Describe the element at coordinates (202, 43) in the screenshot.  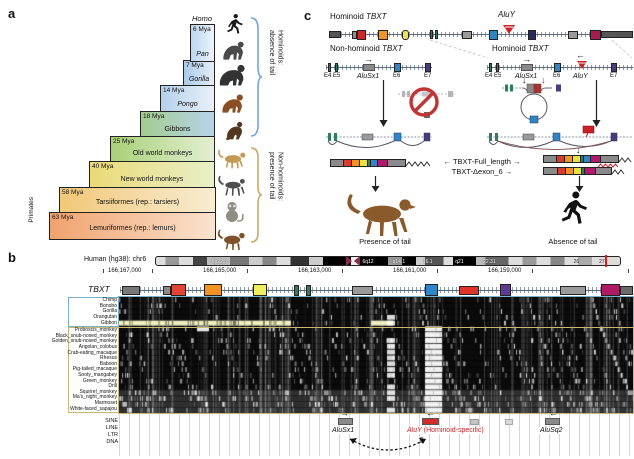
I see `clade-box-pan: 6 Mya Pan` at that location.